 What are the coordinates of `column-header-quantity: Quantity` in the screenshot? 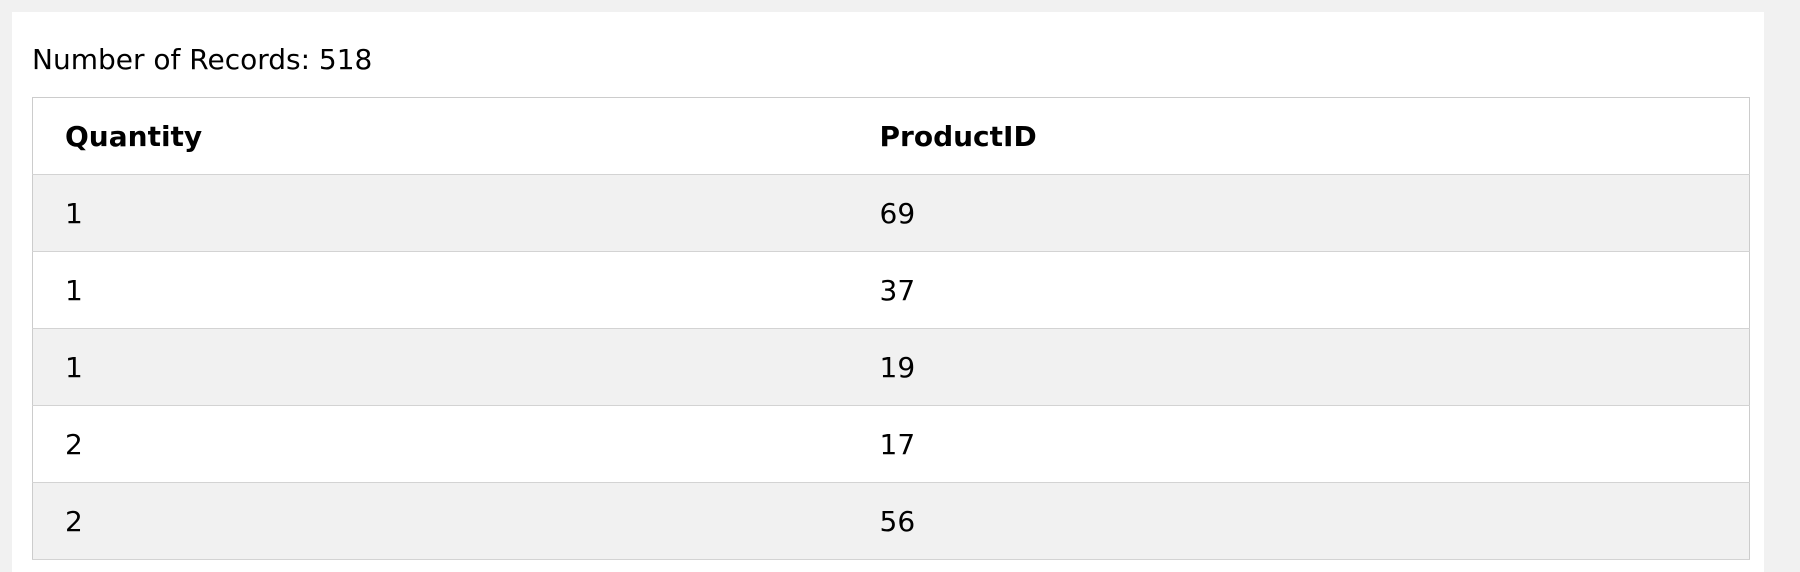 It's located at (440, 136).